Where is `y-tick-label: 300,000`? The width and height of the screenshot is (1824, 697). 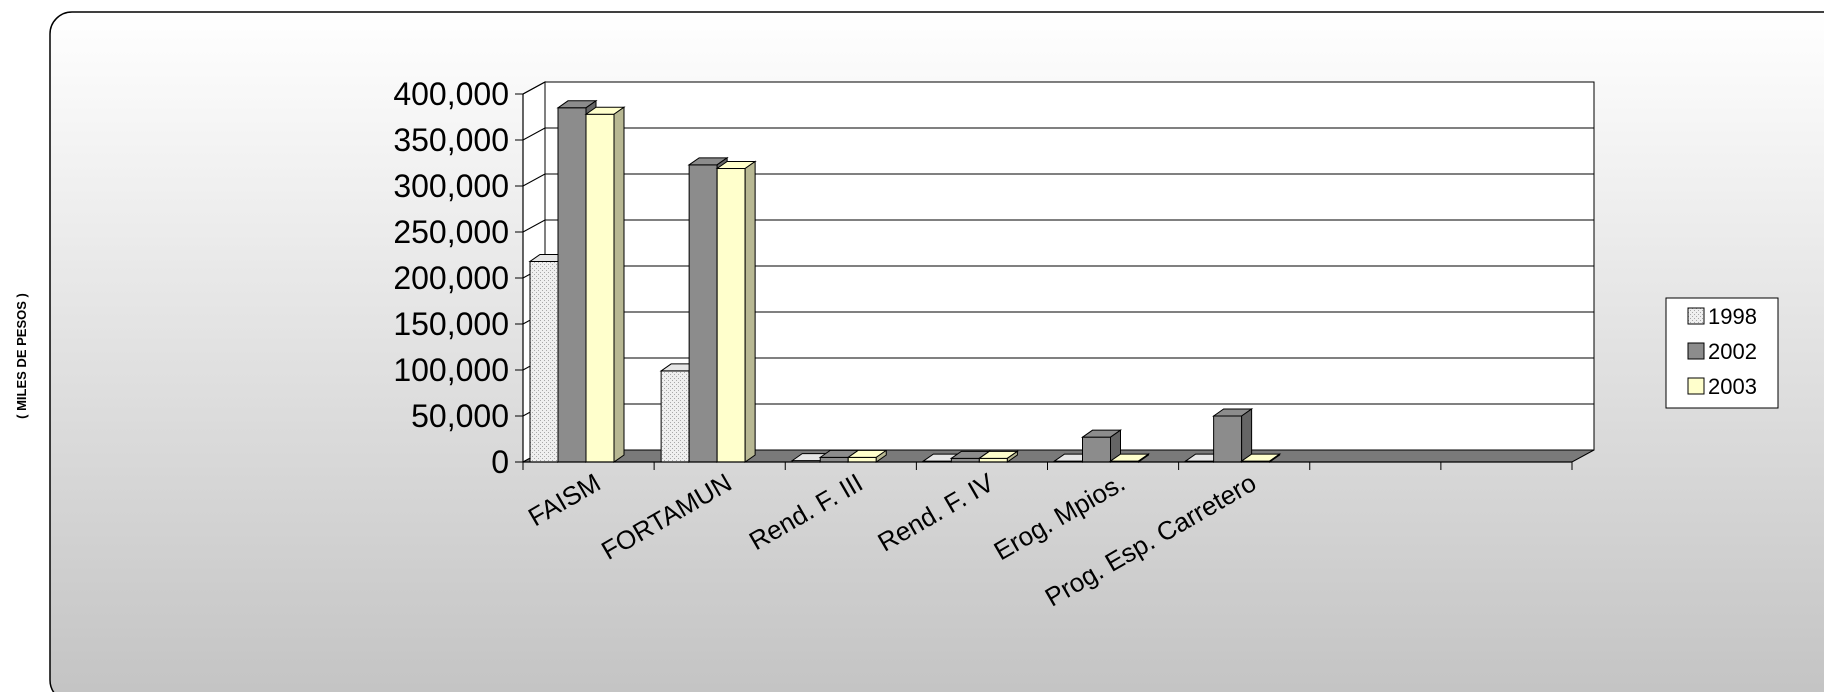 y-tick-label: 300,000 is located at coordinates (451, 186).